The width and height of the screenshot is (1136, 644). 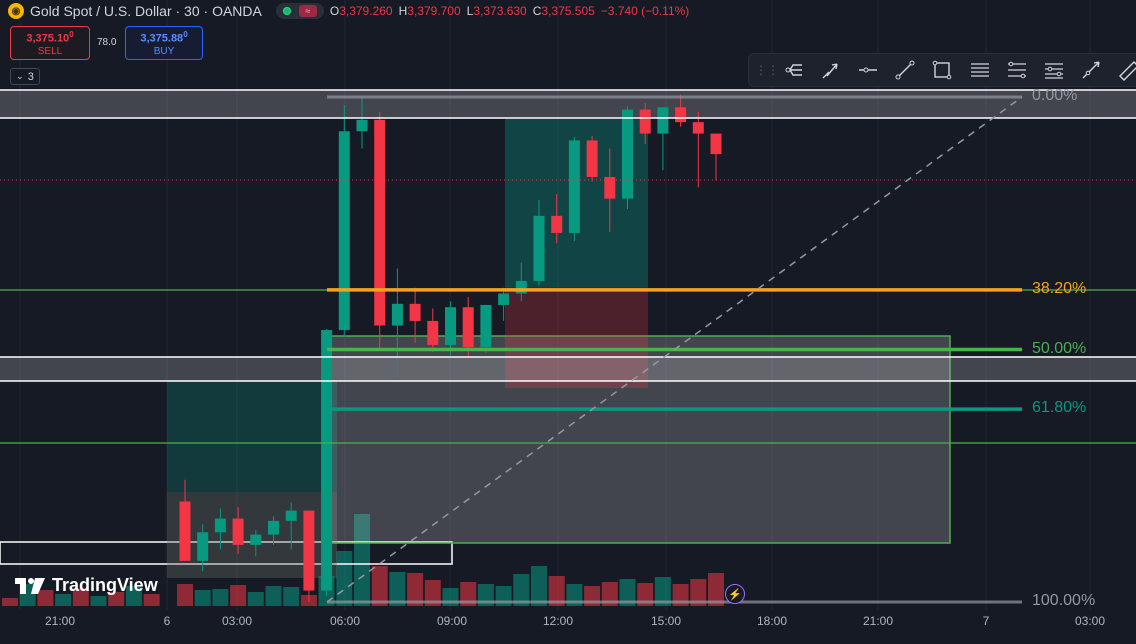 I want to click on buy-button: 3,375.880 BUY, so click(x=164, y=43).